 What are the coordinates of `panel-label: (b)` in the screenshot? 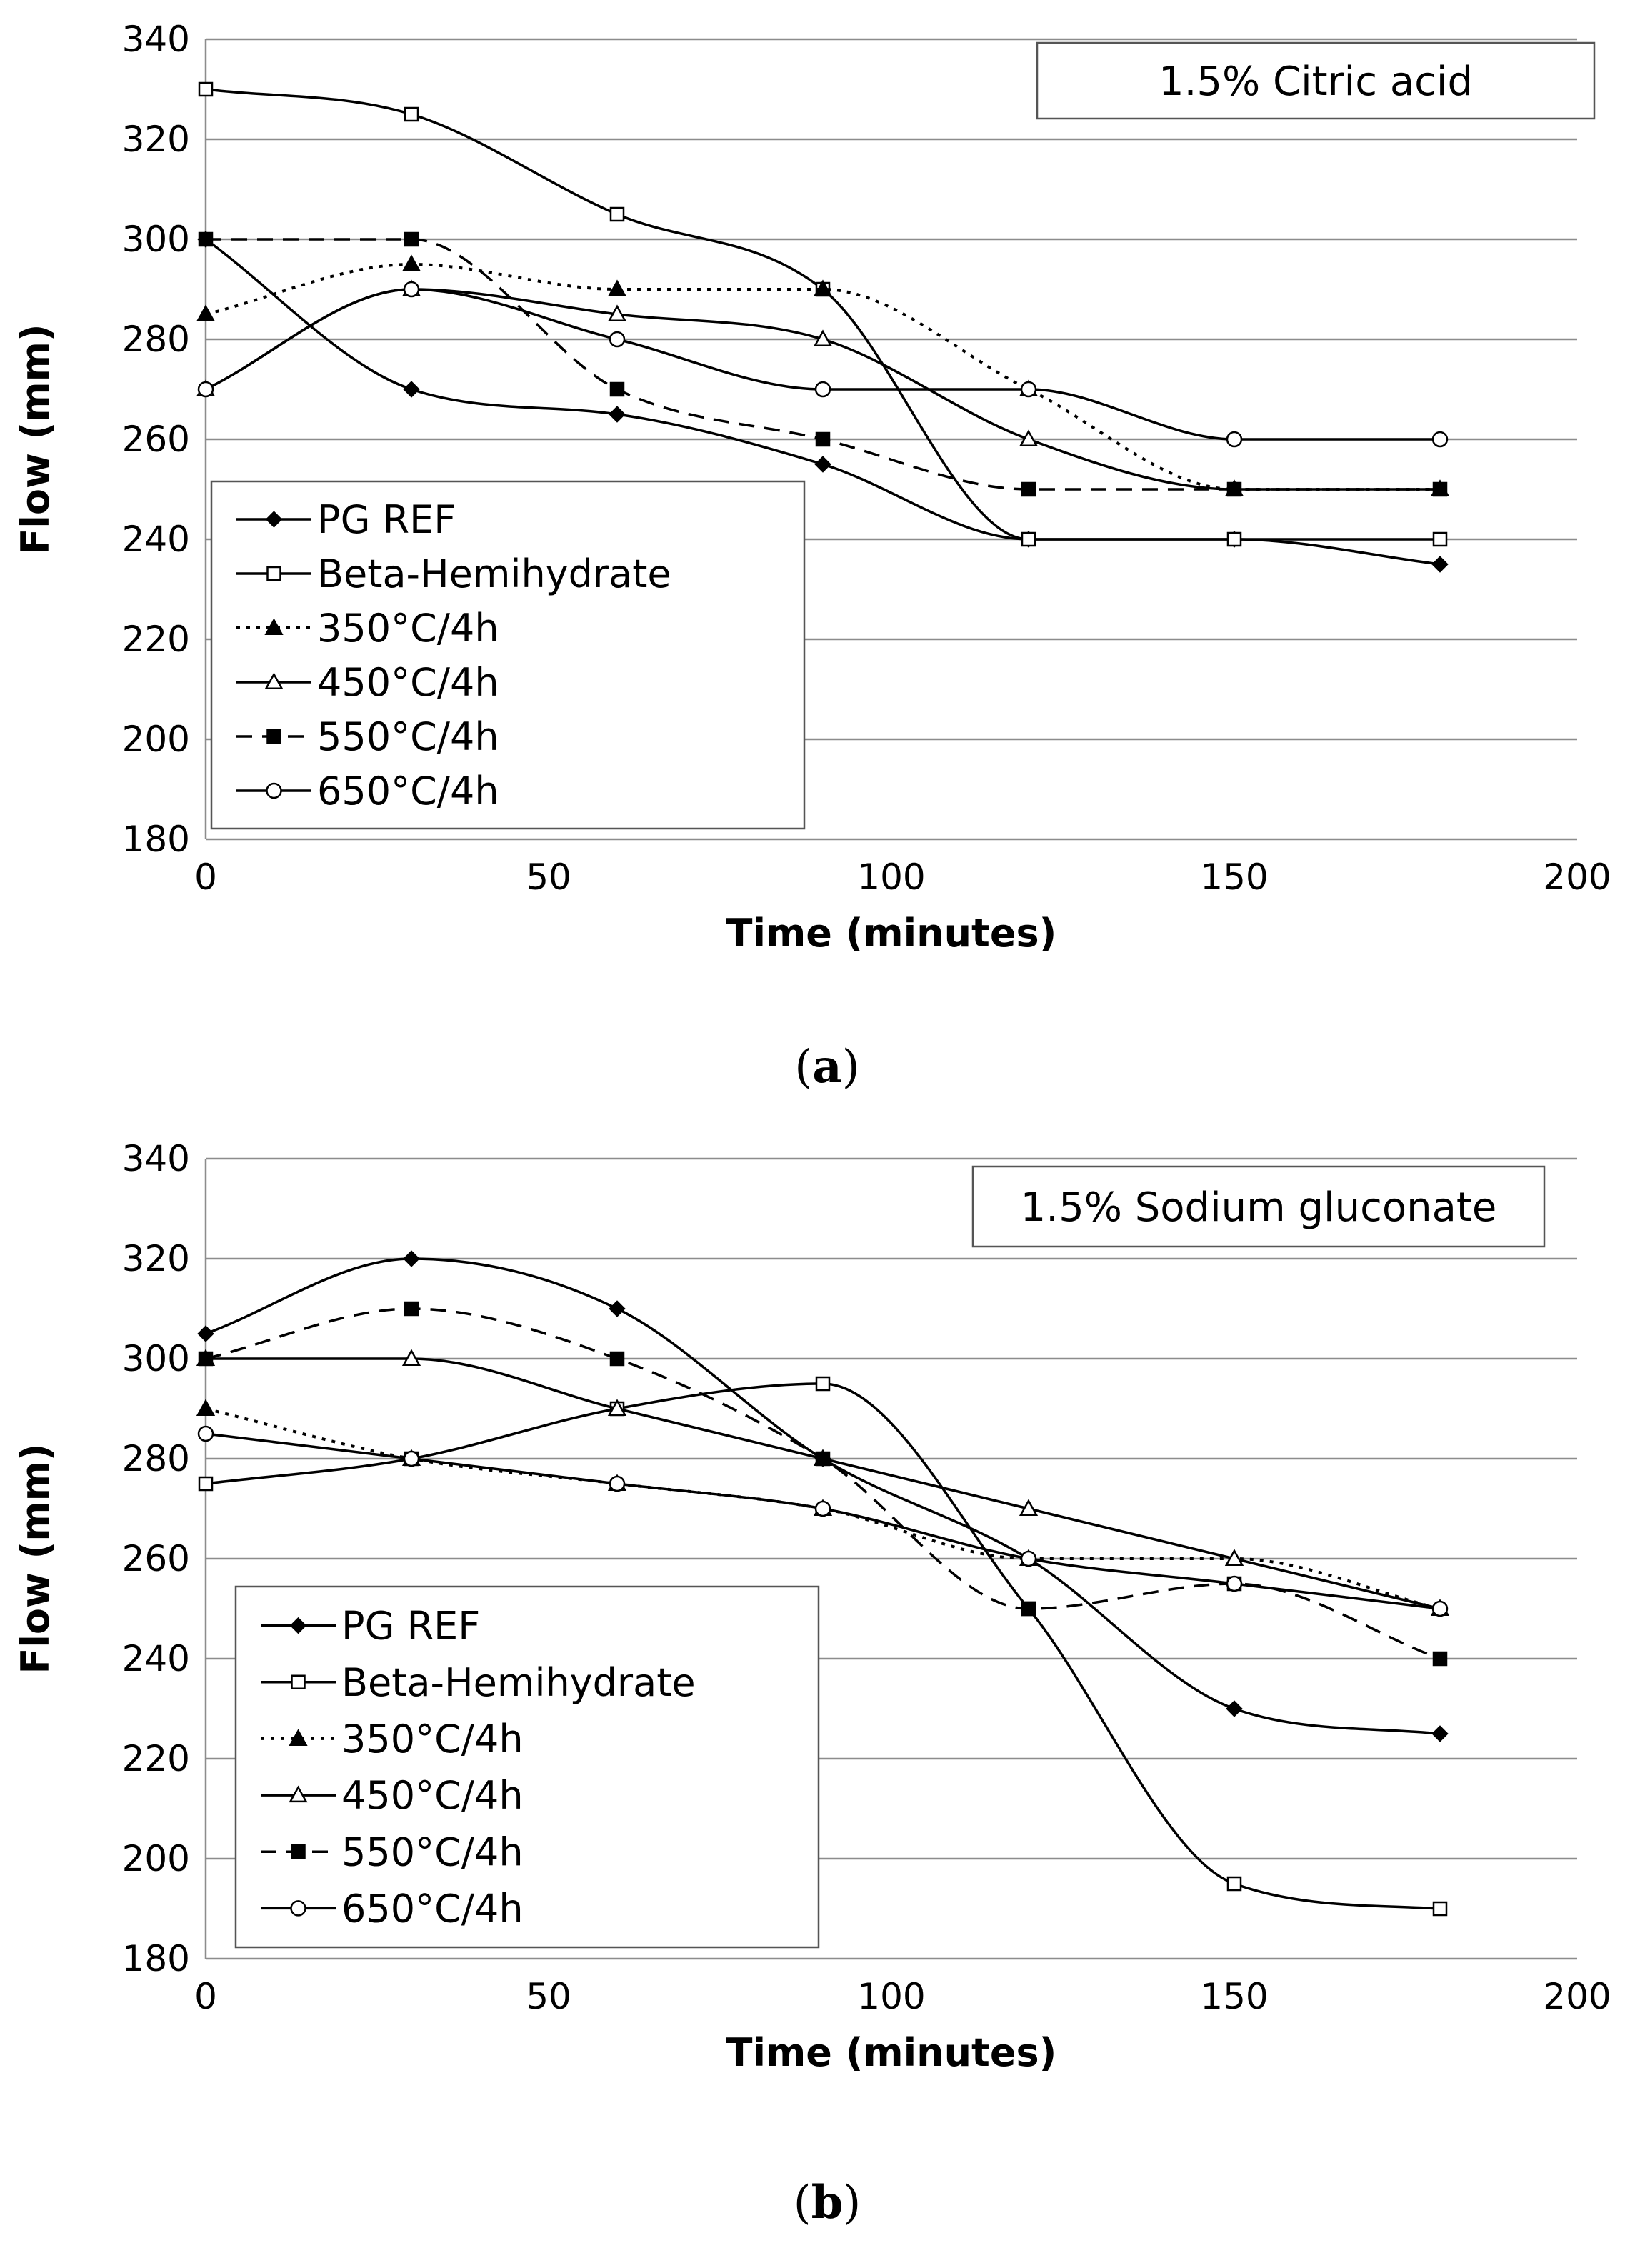 It's located at (827, 2202).